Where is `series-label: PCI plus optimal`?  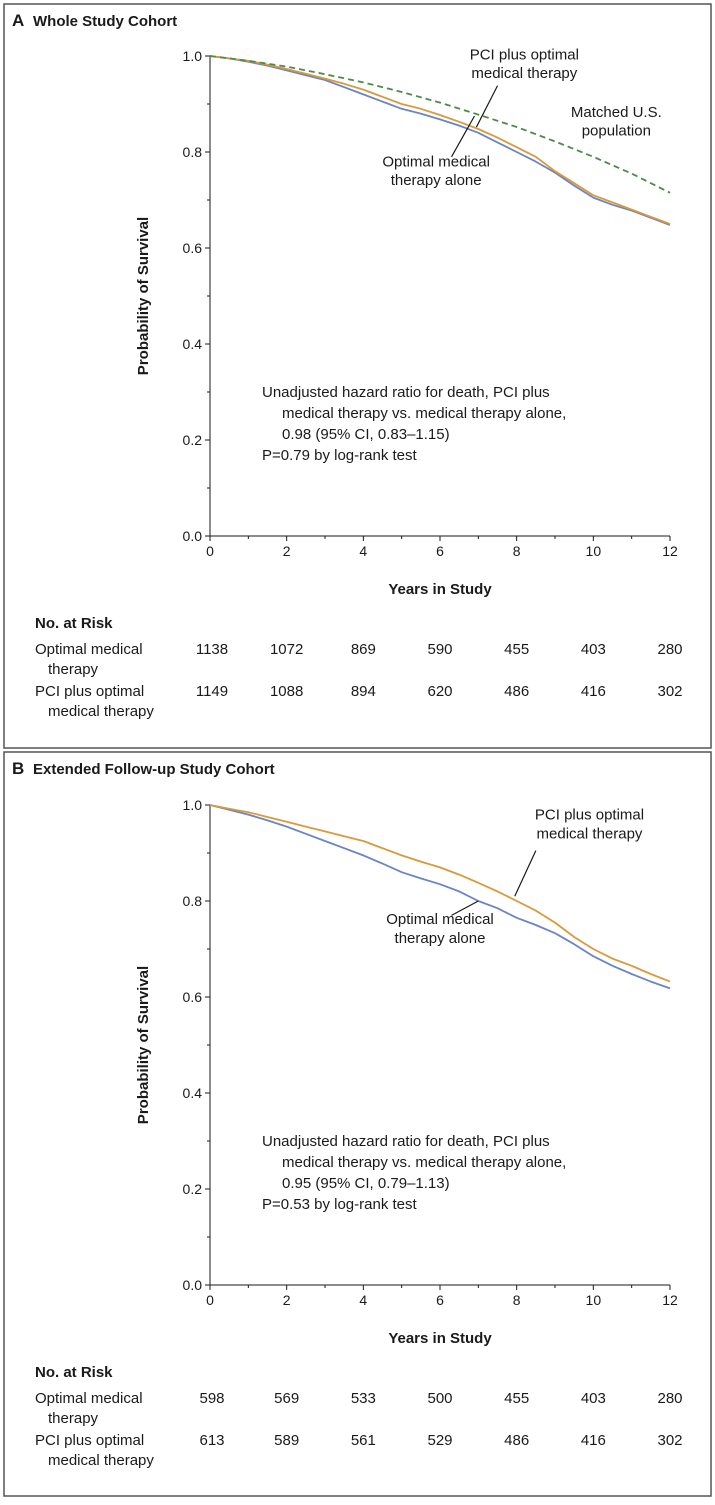
series-label: PCI plus optimal is located at coordinates (524, 54).